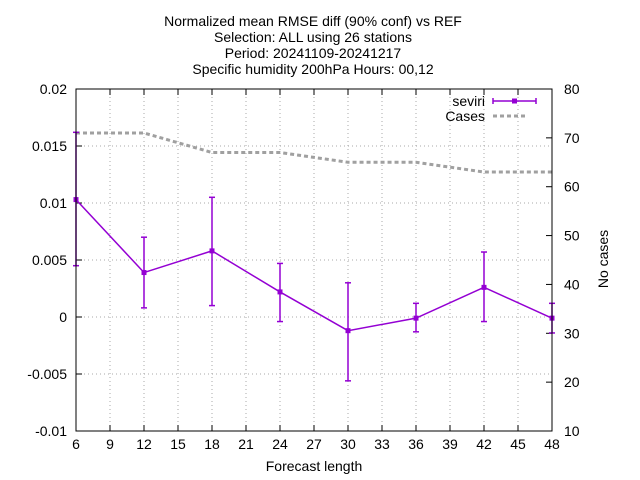  I want to click on y-tick-label: -0.005, so click(47, 374).